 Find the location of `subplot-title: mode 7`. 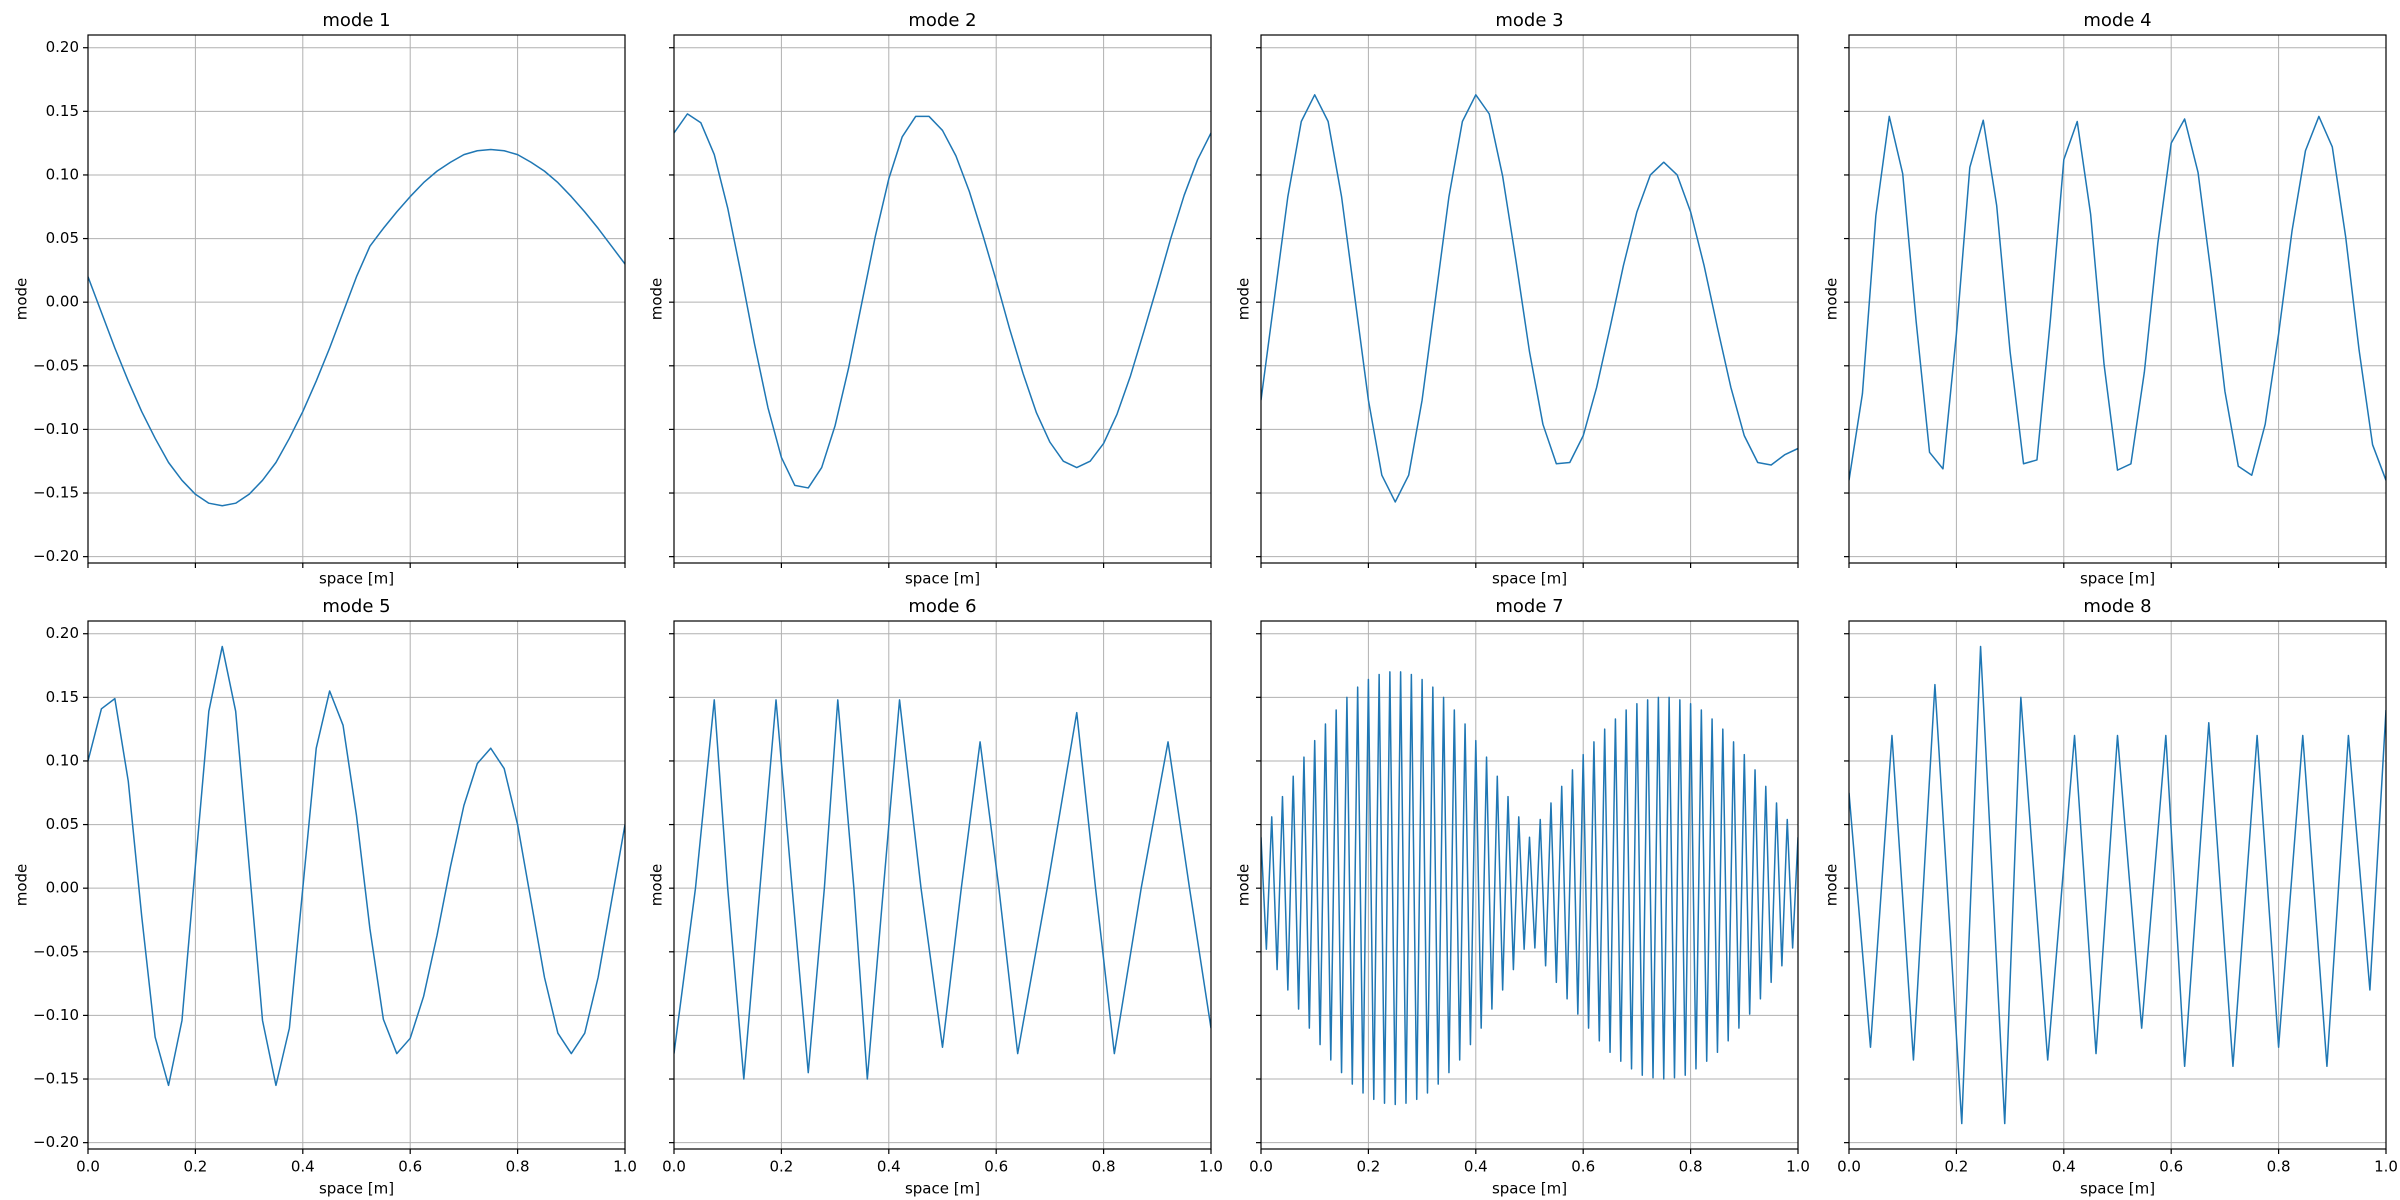

subplot-title: mode 7 is located at coordinates (1529, 606).